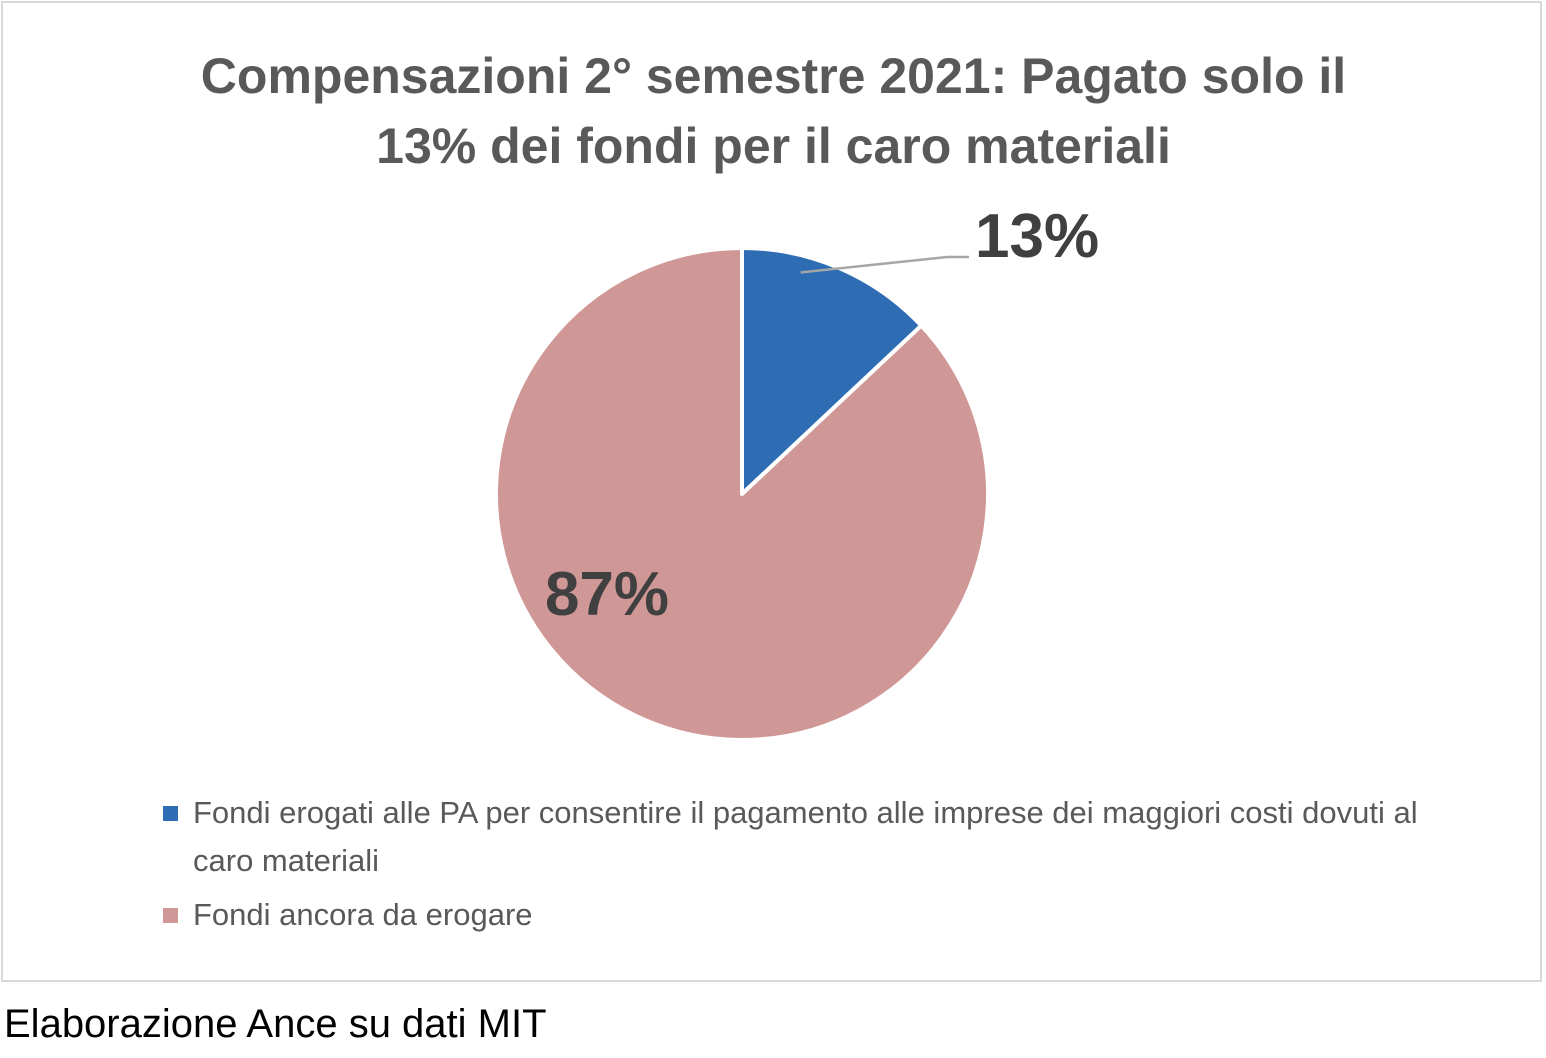 Image resolution: width=1546 pixels, height=1058 pixels. What do you see at coordinates (823, 915) in the screenshot?
I see `legend-item-unpaid: Fondi ancora da erogare` at bounding box center [823, 915].